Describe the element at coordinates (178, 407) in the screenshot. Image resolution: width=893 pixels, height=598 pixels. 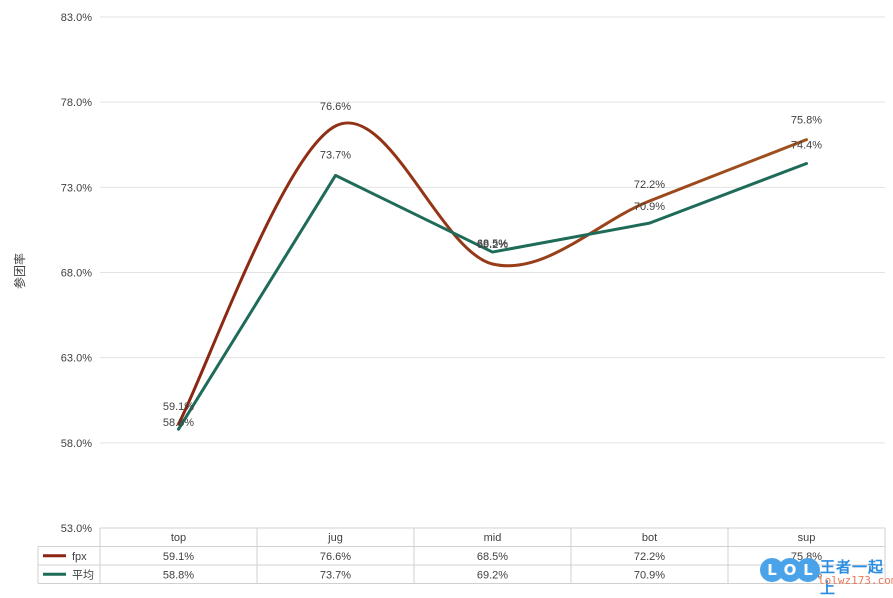
I see `data-label: 59.1%` at that location.